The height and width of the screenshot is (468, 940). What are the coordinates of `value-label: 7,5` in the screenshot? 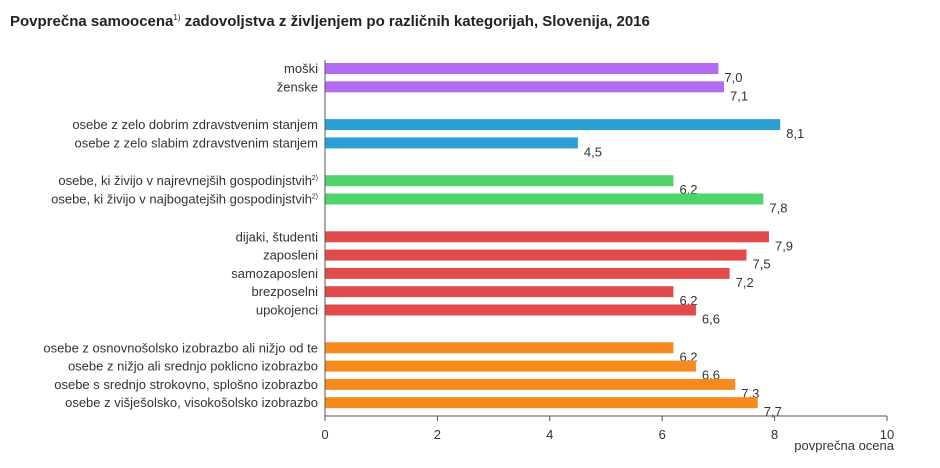 It's located at (762, 264).